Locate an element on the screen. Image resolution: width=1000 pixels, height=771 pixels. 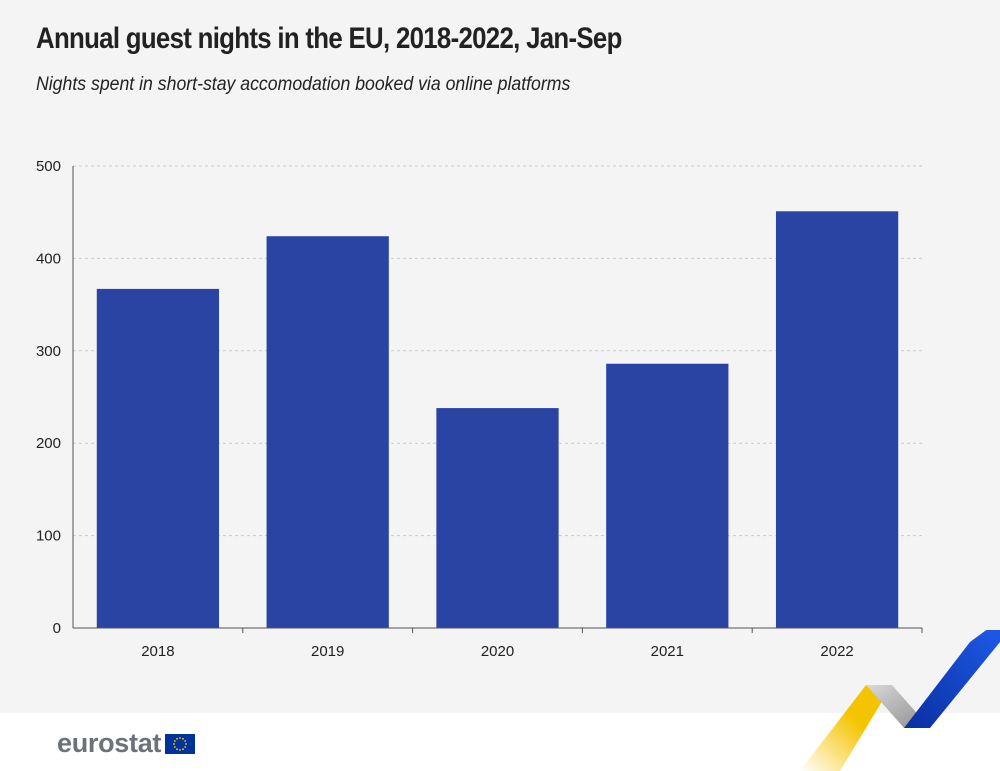
logo-text: eurostat is located at coordinates (109, 743).